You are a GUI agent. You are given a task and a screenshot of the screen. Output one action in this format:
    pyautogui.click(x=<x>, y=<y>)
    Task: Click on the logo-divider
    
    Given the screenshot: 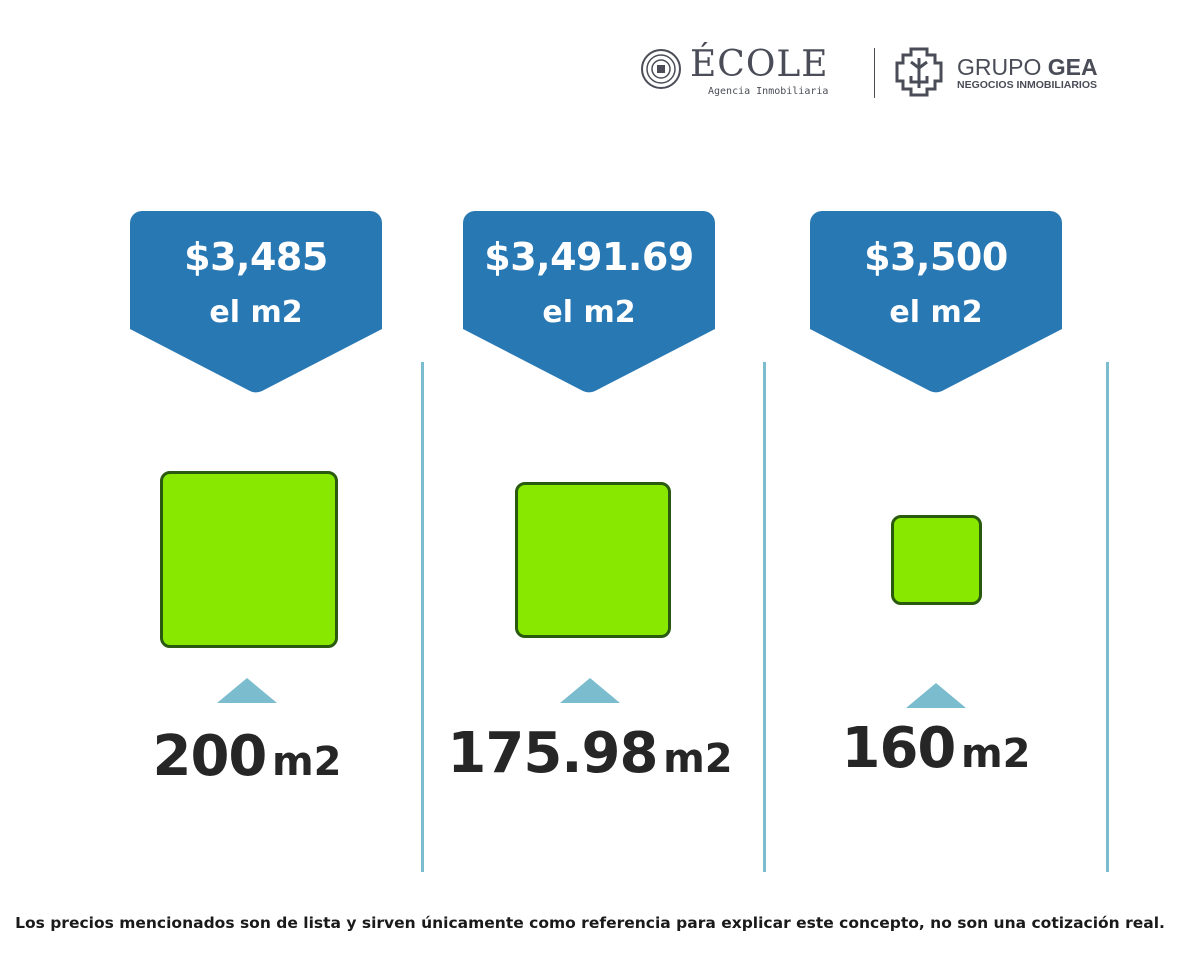 What is the action you would take?
    pyautogui.click(x=874, y=73)
    